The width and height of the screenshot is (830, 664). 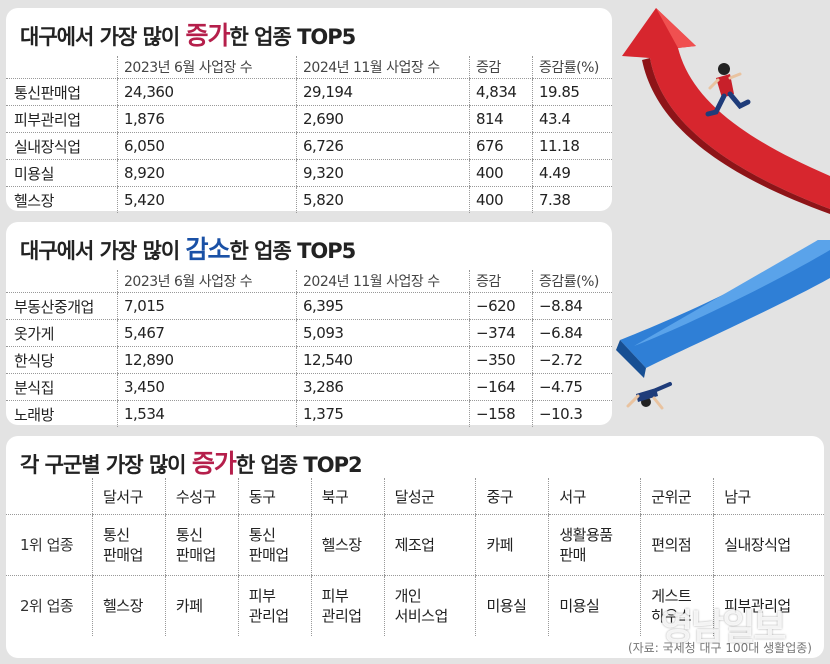 What do you see at coordinates (501, 333) in the screenshot?
I see `change: −374` at bounding box center [501, 333].